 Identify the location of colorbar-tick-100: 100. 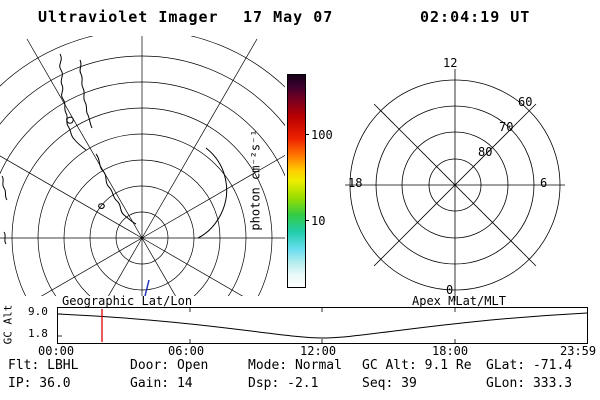
(322, 135).